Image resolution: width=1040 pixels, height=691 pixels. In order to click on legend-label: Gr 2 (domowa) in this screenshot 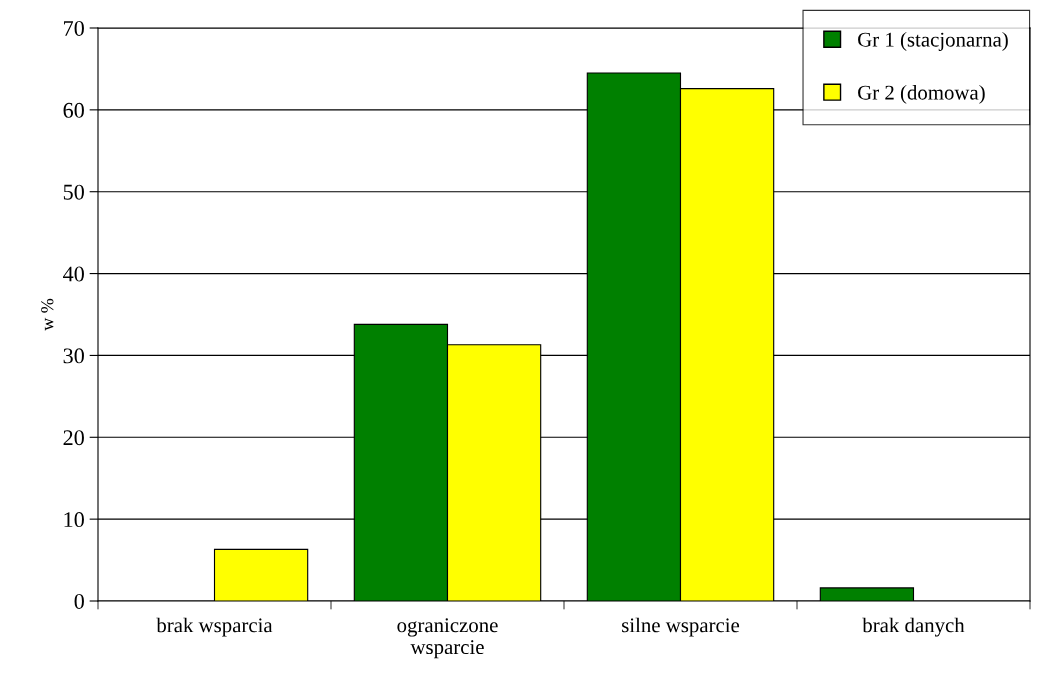, I will do `click(921, 94)`.